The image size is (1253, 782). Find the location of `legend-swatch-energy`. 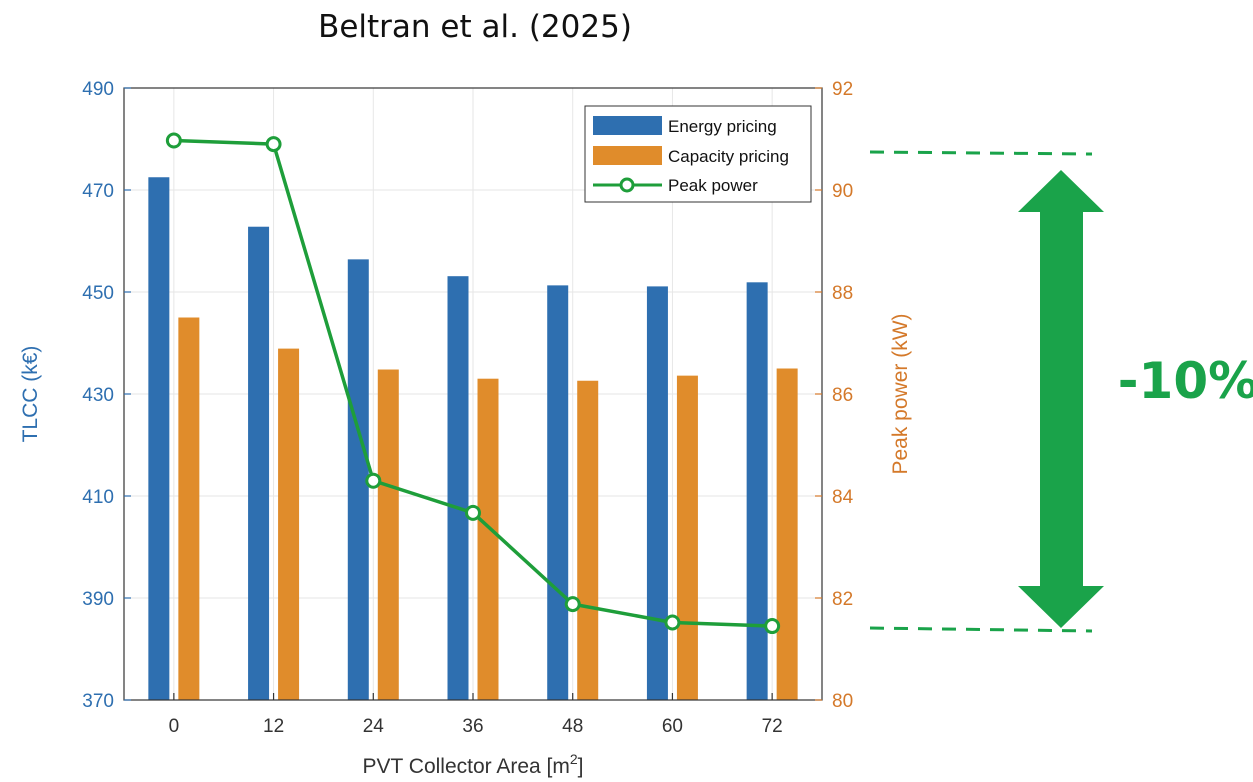

legend-swatch-energy is located at coordinates (627, 125).